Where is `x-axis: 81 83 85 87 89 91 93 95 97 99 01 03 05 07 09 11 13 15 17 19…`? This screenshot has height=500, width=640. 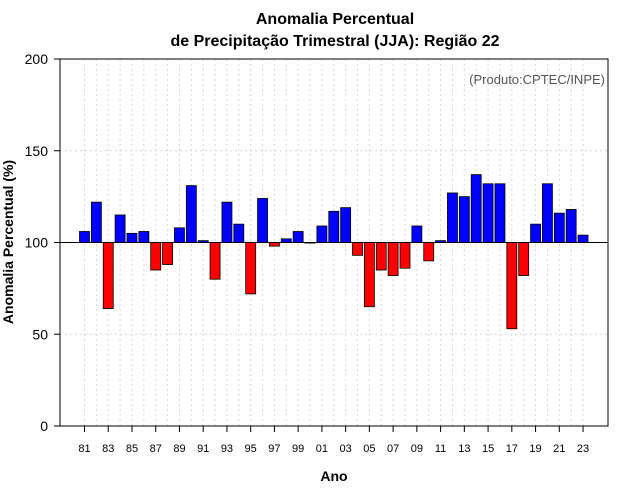 x-axis: 81 83 85 87 89 91 93 95 97 99 01 03 05 07 09 11 13 15 17 19… is located at coordinates (333, 440).